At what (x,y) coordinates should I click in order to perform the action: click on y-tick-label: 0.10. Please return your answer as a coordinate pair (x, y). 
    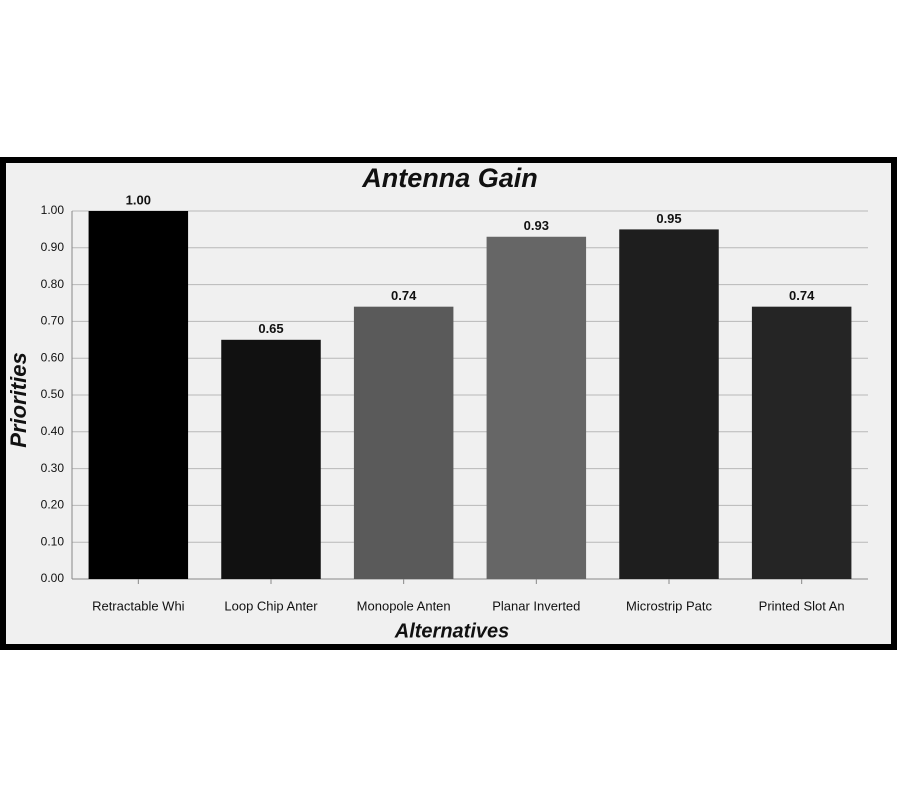
    Looking at the image, I should click on (53, 541).